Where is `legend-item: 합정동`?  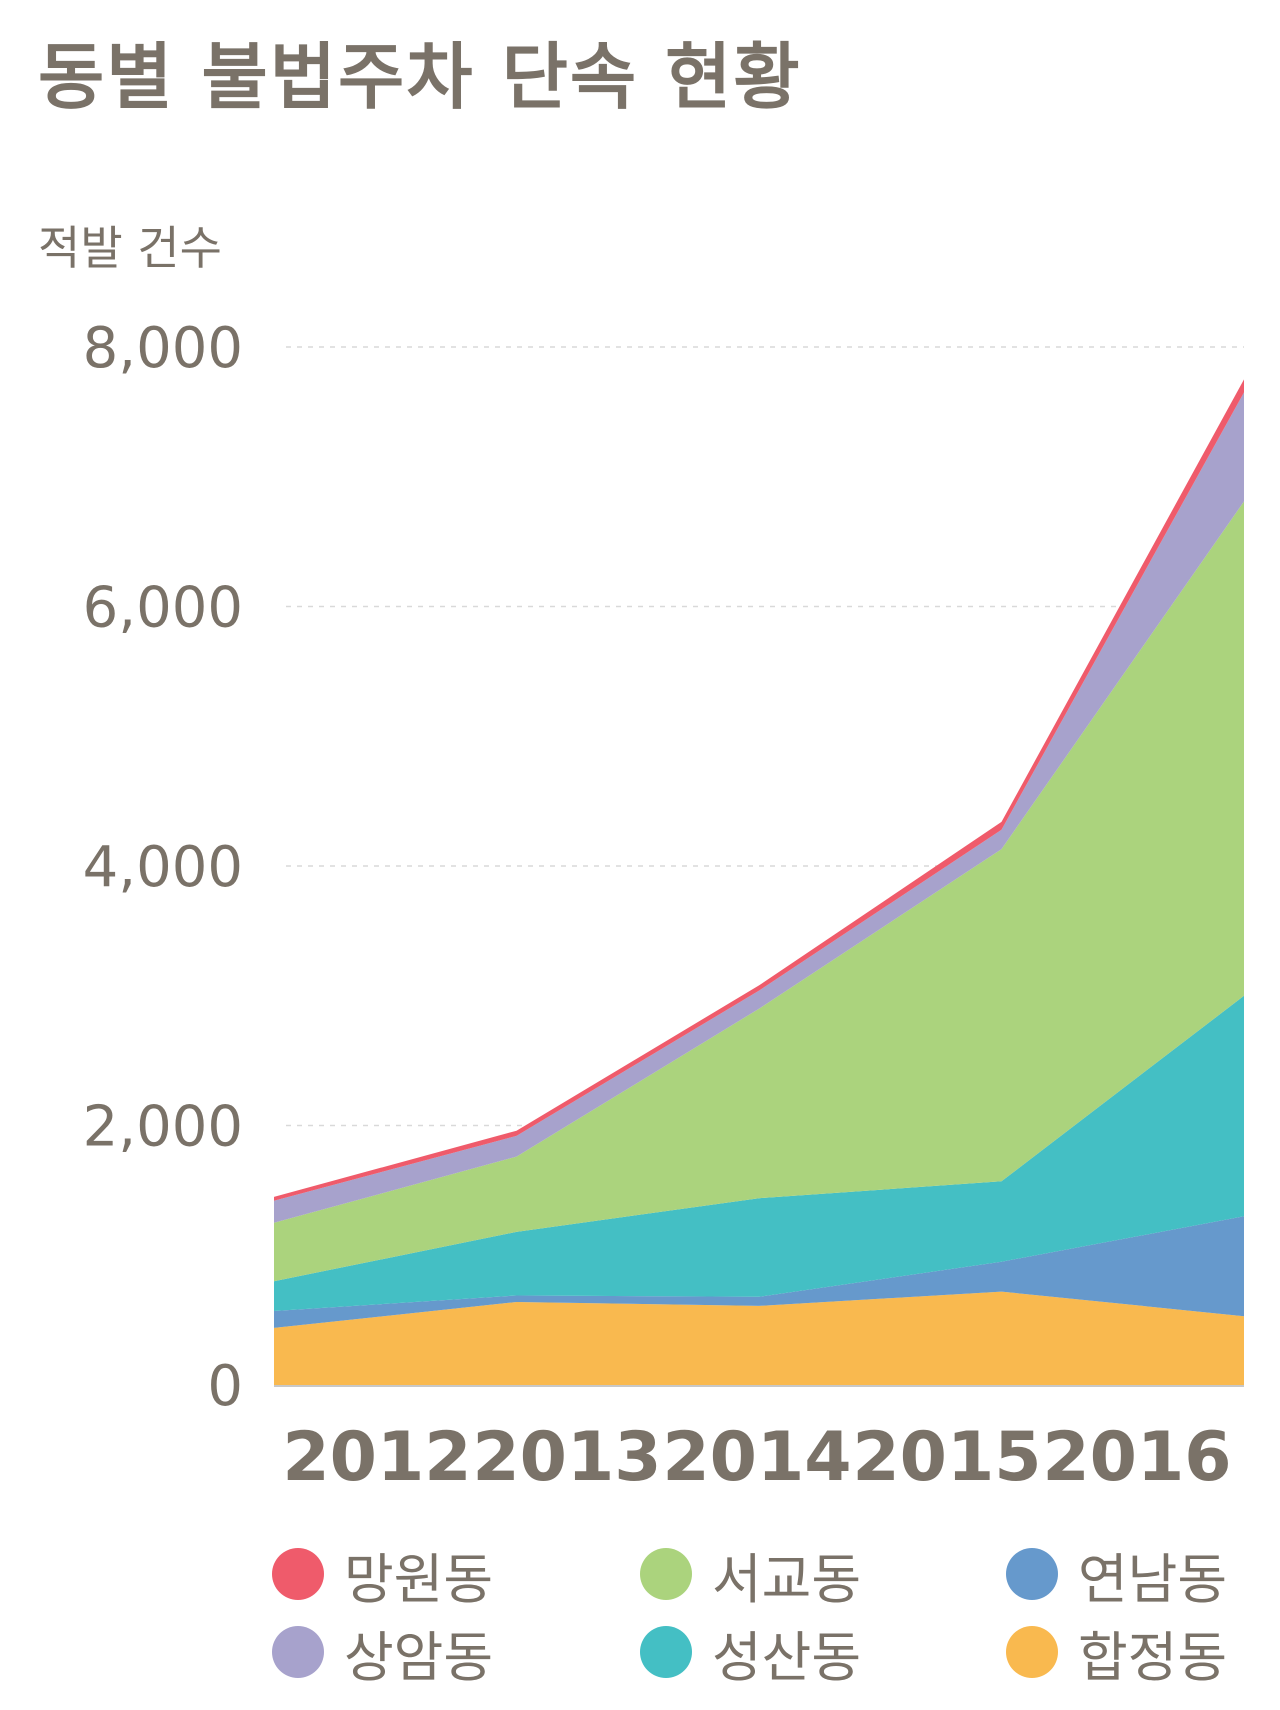
legend-item: 합정동 is located at coordinates (1116, 1652).